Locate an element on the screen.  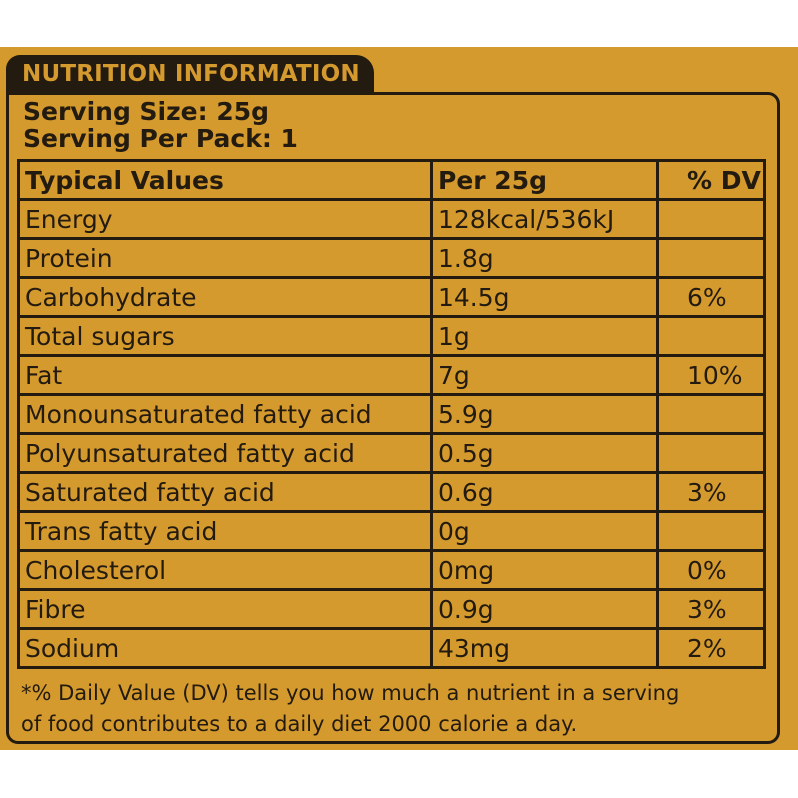
table-row: Carbohydrate 14.5g 6% is located at coordinates (391, 297).